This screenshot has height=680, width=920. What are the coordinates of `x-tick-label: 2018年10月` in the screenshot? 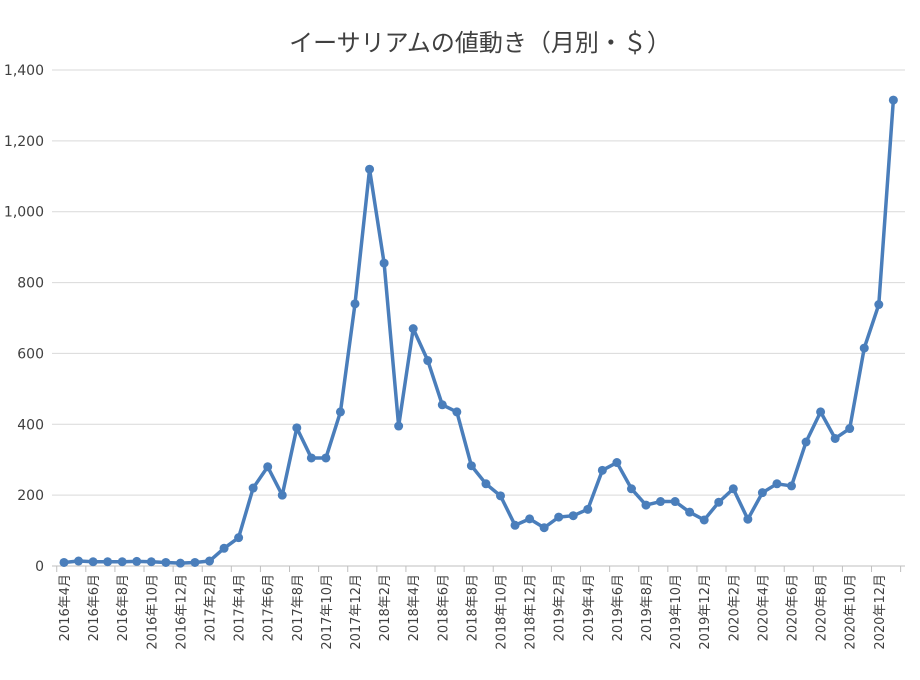 It's located at (502, 612).